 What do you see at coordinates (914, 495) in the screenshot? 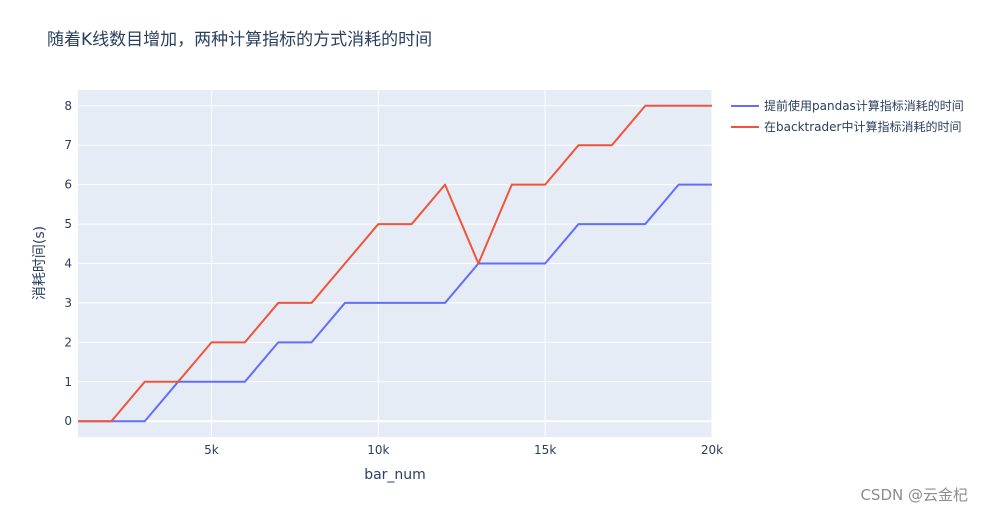
I see `watermark-text: CSDN @云金杞` at bounding box center [914, 495].